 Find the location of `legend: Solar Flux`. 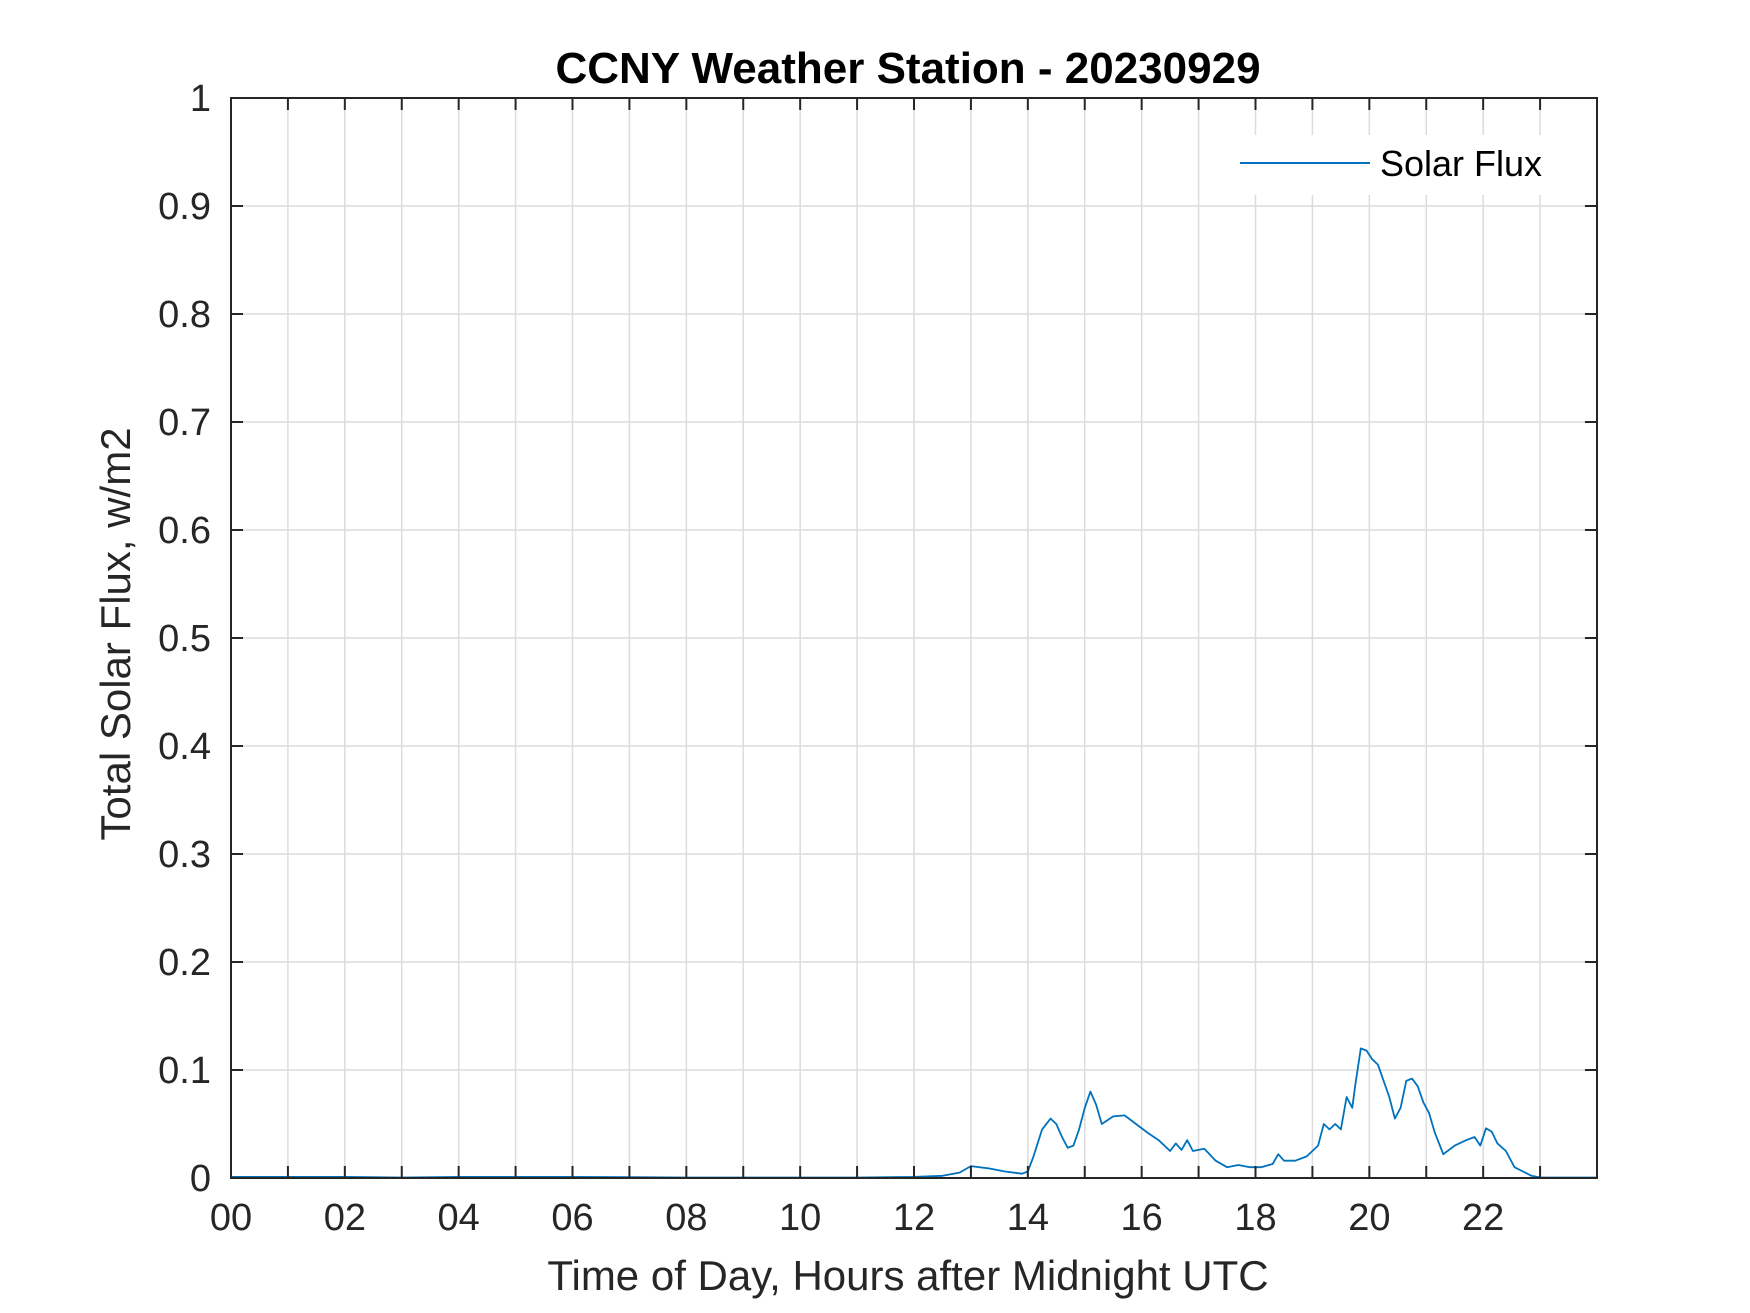

legend: Solar Flux is located at coordinates (1390, 165).